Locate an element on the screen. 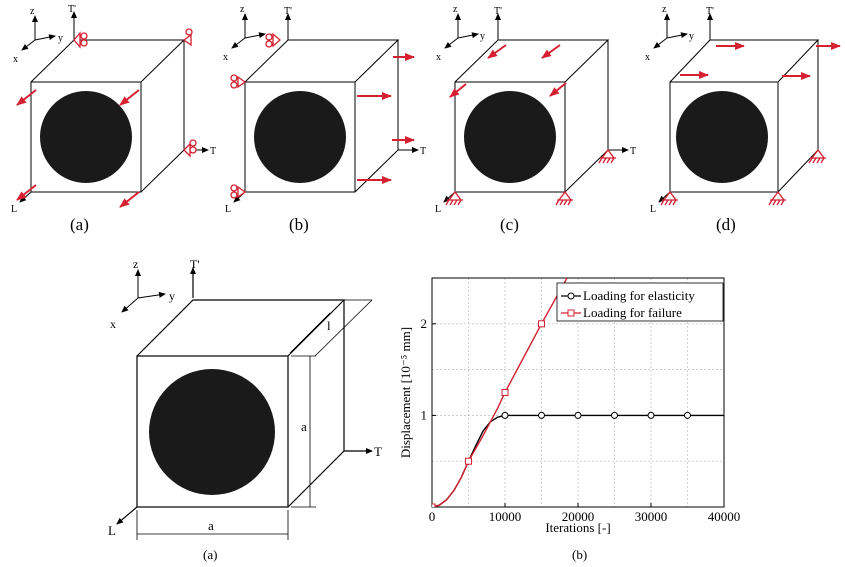 This screenshot has width=845, height=567. x-tick-label: 0 is located at coordinates (432, 516).